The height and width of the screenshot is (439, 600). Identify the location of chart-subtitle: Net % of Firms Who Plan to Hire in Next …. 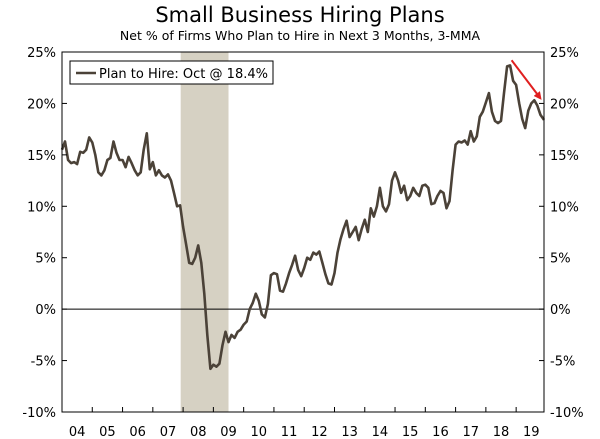
(300, 35).